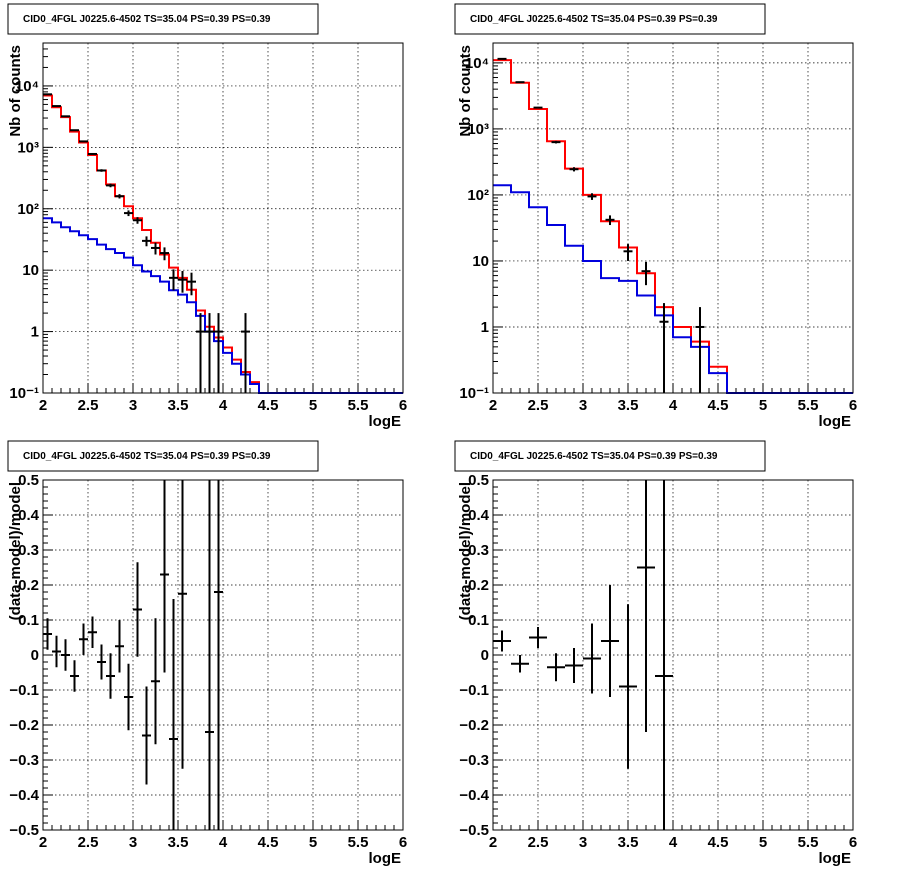 The width and height of the screenshot is (898, 875). Describe the element at coordinates (24, 795) in the screenshot. I see `y-tick-label: −0.4` at that location.